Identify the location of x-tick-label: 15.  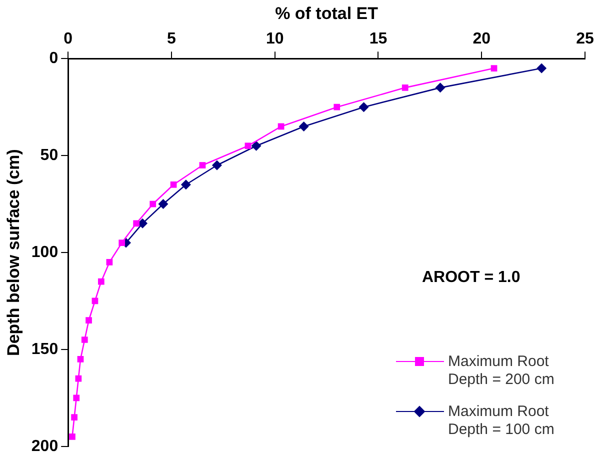
(378, 39).